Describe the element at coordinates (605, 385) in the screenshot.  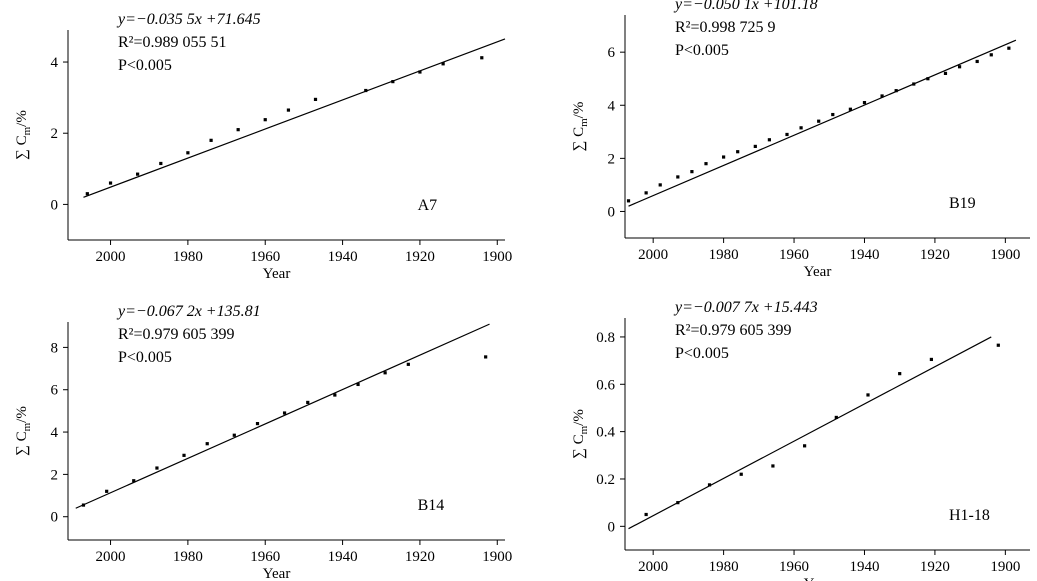
I see `y-tick-label: 0.6` at that location.